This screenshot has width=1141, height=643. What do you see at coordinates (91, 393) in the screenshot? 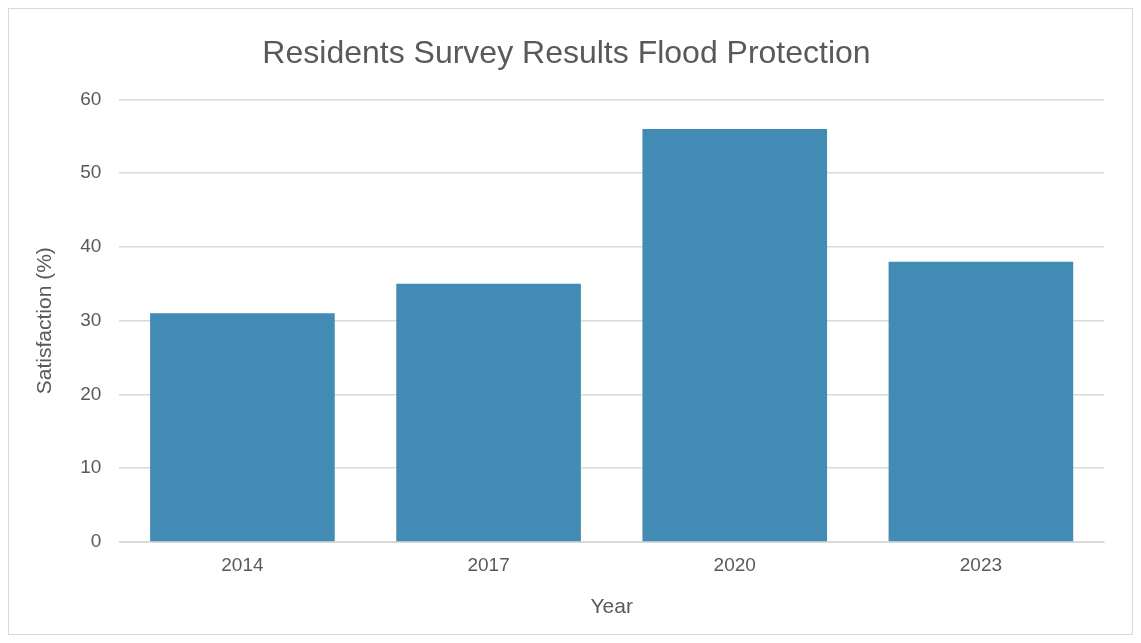
I see `y-tick-label: 20` at bounding box center [91, 393].